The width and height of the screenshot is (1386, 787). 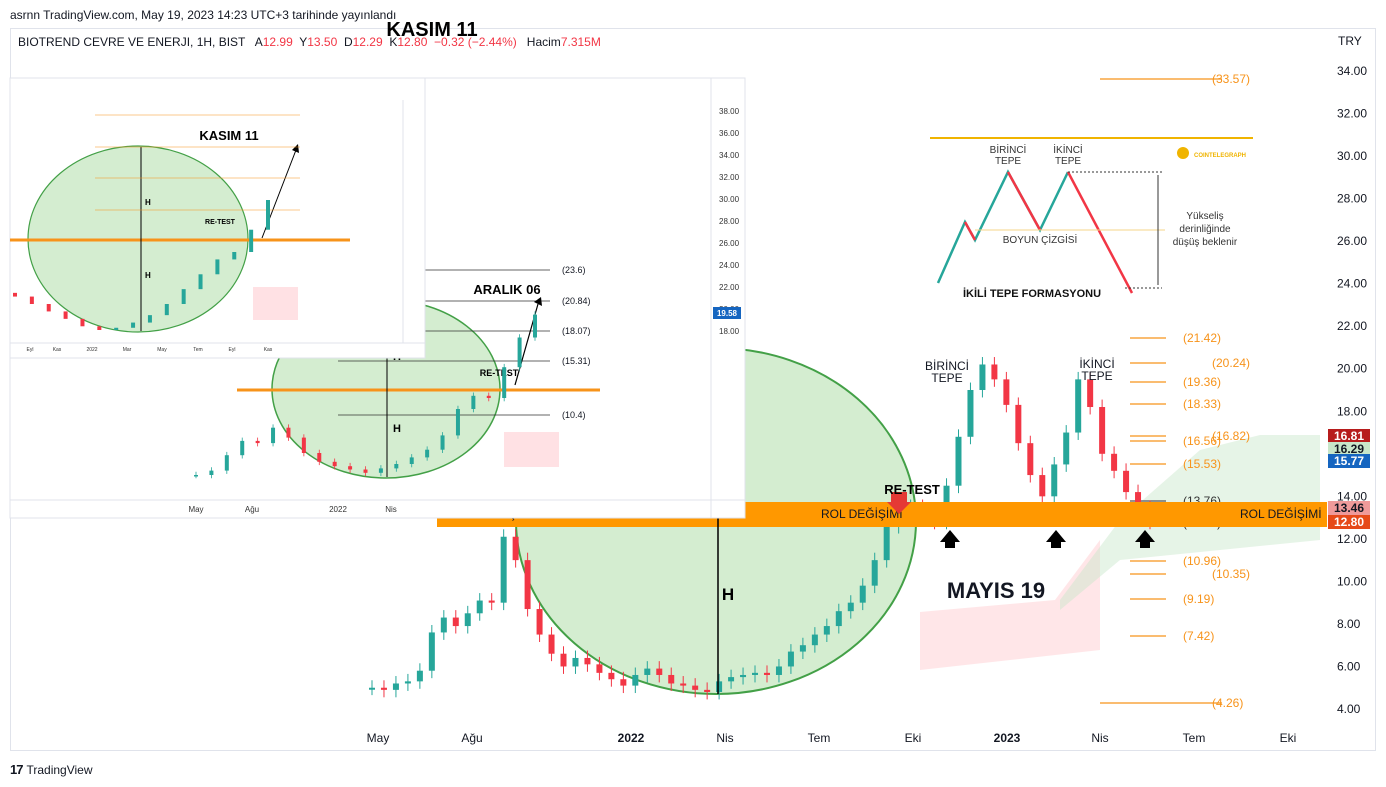 What do you see at coordinates (574, 415) in the screenshot?
I see `inset-fib-label: (10.4)` at bounding box center [574, 415].